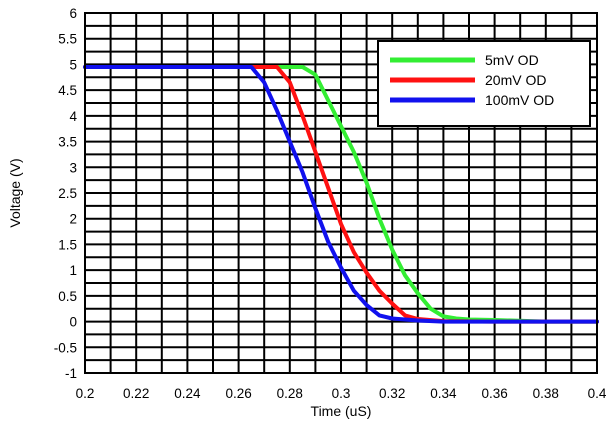 The height and width of the screenshot is (427, 609). Describe the element at coordinates (73, 13) in the screenshot. I see `y-tick-label: 6` at that location.